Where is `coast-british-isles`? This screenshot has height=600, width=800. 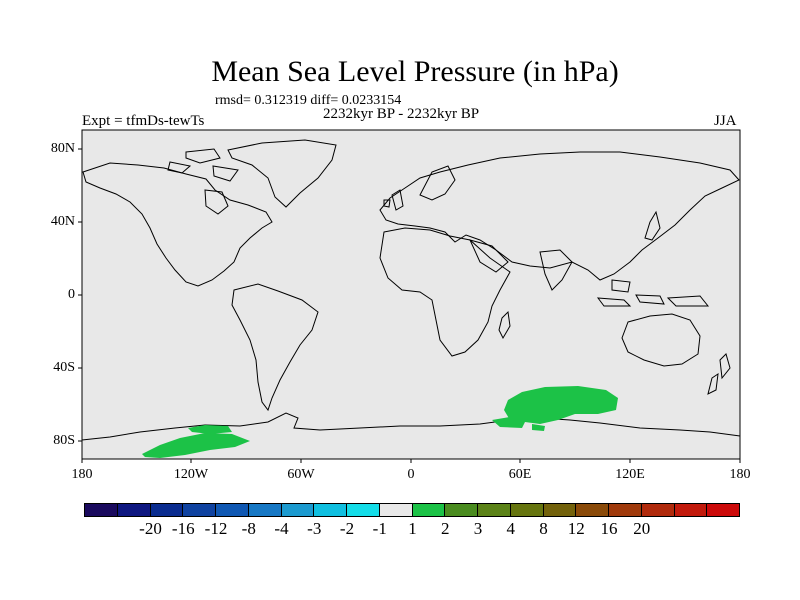
coast-british-isles is located at coordinates (393, 200).